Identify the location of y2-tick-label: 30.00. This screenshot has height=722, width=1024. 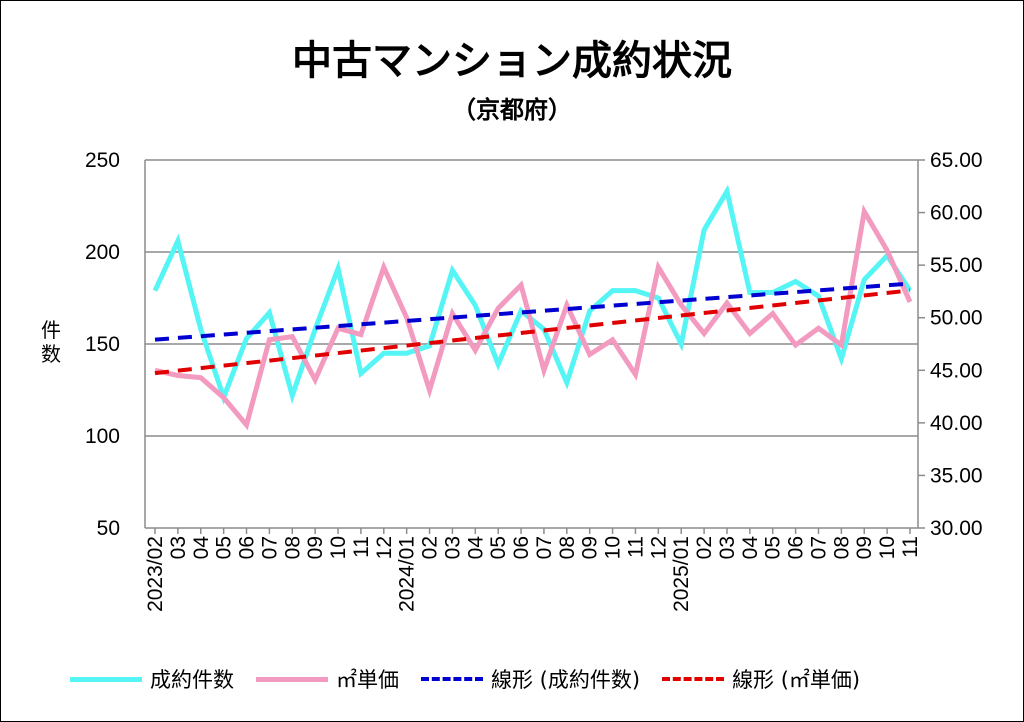
(956, 528).